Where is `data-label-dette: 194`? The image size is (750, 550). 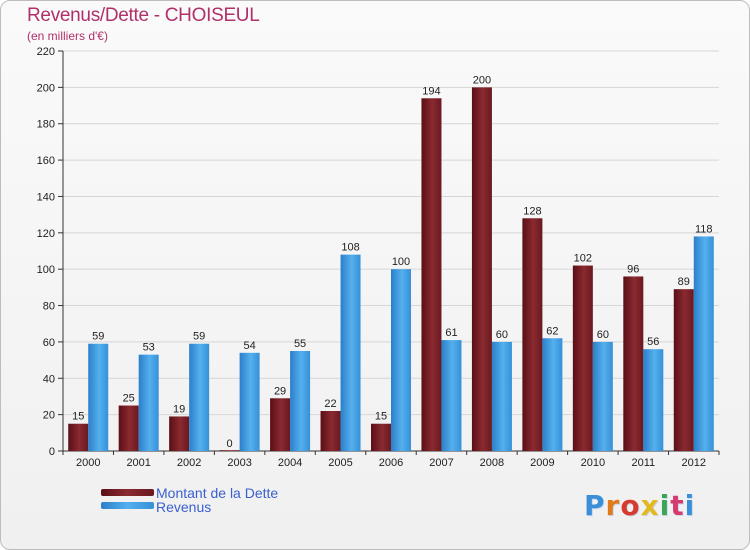 data-label-dette: 194 is located at coordinates (431, 91).